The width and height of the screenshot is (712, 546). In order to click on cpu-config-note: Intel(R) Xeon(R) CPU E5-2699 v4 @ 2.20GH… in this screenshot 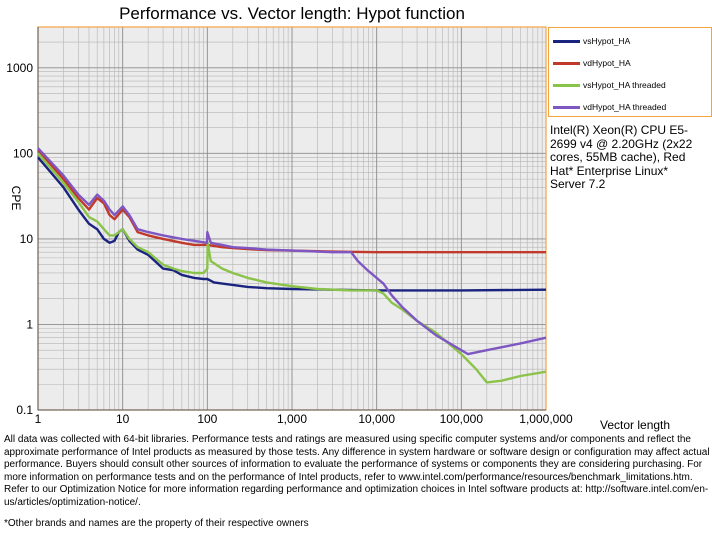, I will do `click(621, 157)`.